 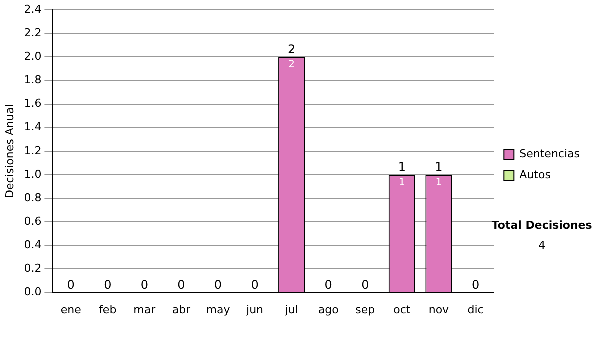 I want to click on x-tick-label: mar, so click(x=145, y=309).